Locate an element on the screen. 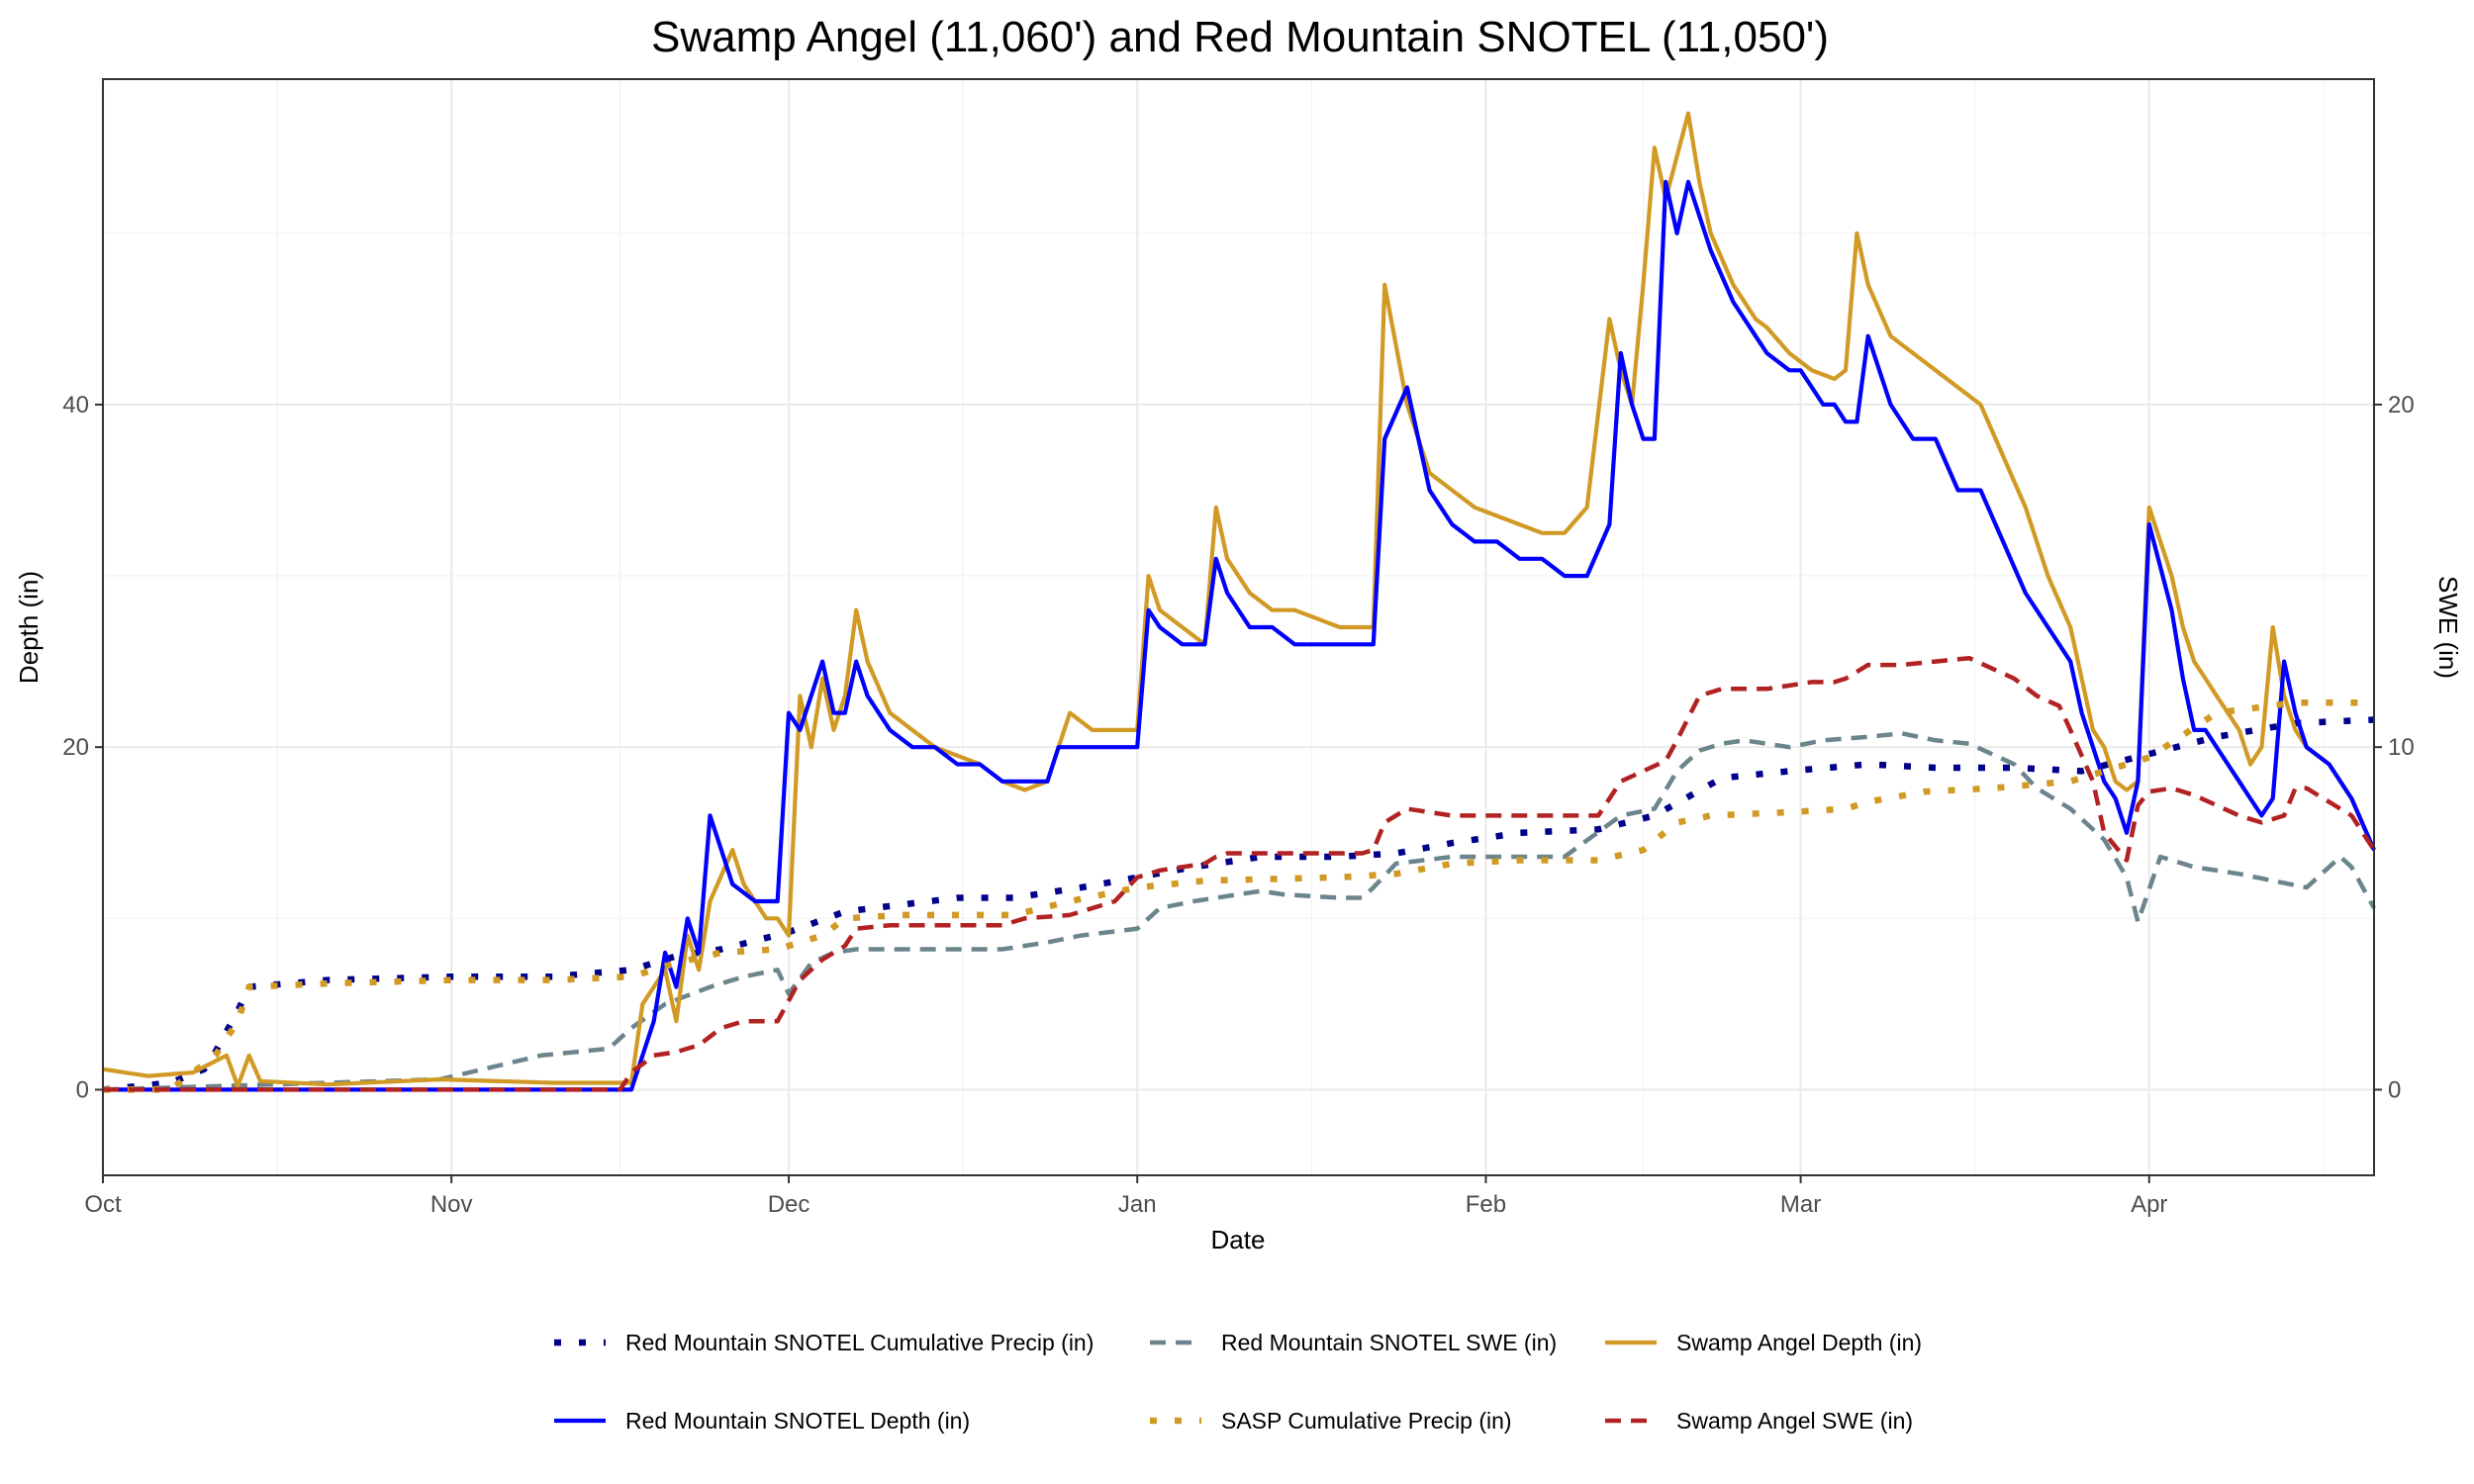 The height and width of the screenshot is (1484, 2474). y-right-tick-label: 0 is located at coordinates (2395, 1089).